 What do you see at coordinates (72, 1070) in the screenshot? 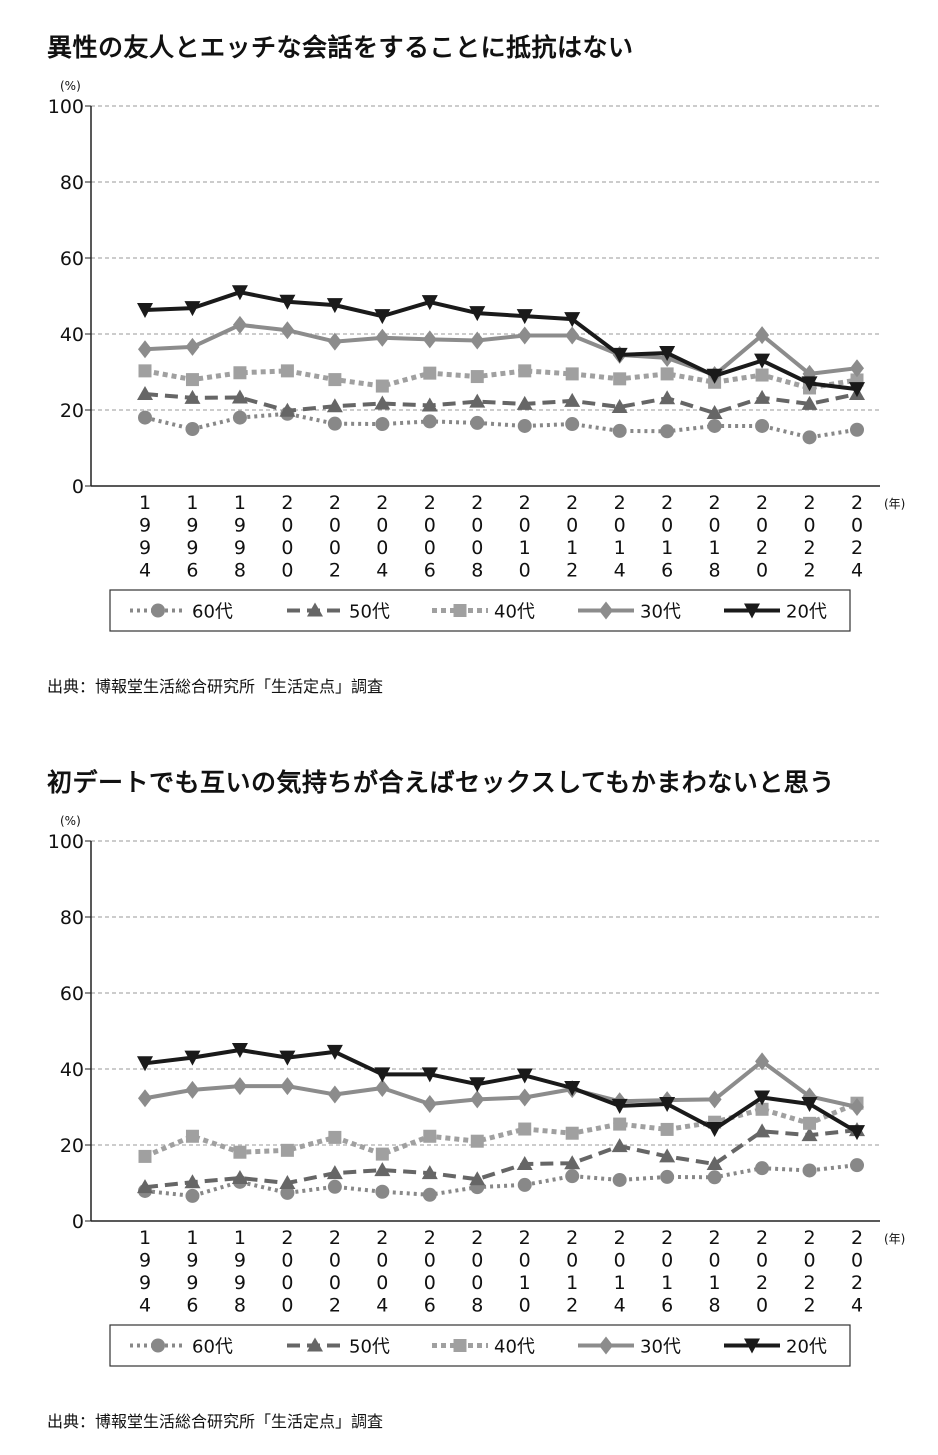
I see `y-tick-label: 40` at bounding box center [72, 1070].